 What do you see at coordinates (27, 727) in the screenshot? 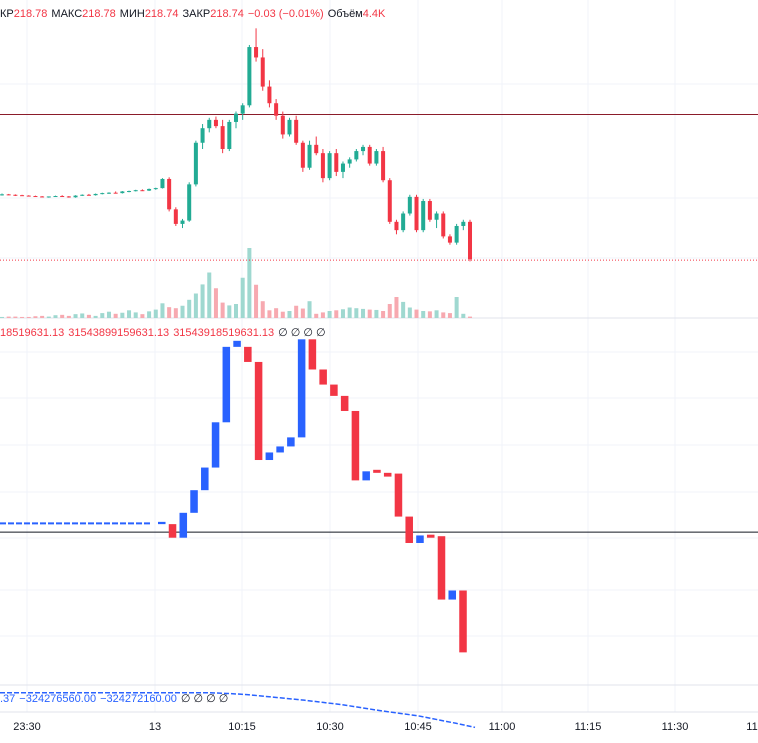
I see `time-axis-label: 23:30` at bounding box center [27, 727].